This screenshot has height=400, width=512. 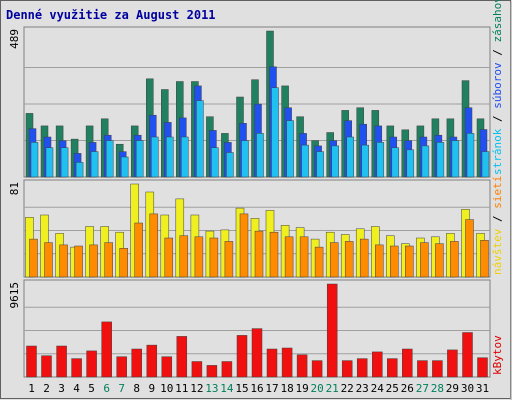 What do you see at coordinates (482, 388) in the screenshot?
I see `x-tick-label-31: 31` at bounding box center [482, 388].